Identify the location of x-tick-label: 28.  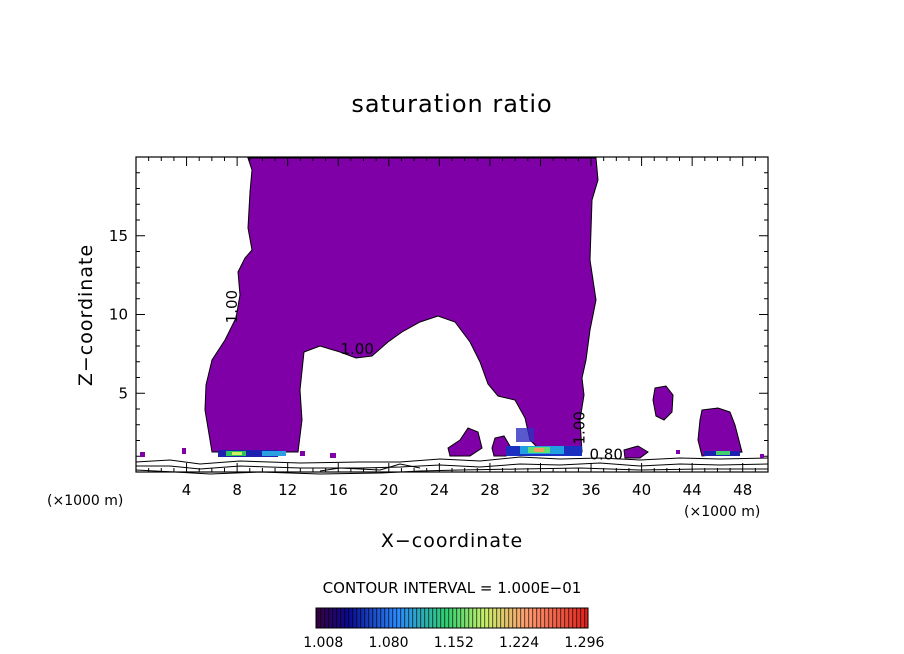
(489, 490).